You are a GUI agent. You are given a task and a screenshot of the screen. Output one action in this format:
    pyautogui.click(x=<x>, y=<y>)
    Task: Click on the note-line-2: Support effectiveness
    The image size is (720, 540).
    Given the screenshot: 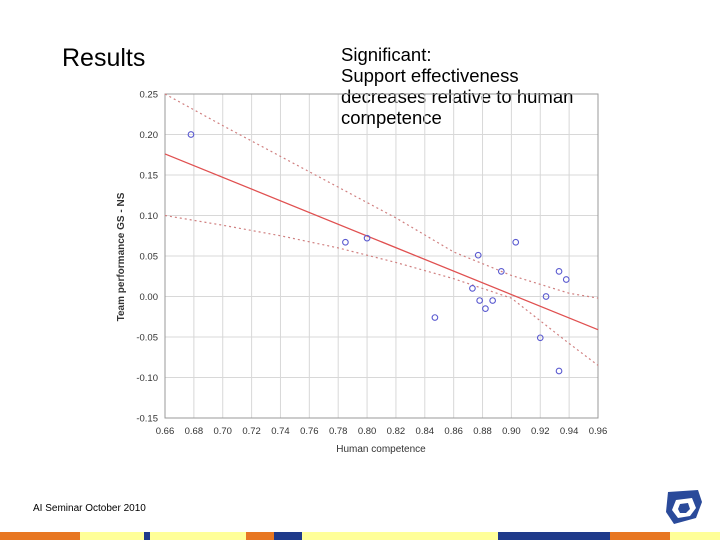 What is the action you would take?
    pyautogui.click(x=430, y=75)
    